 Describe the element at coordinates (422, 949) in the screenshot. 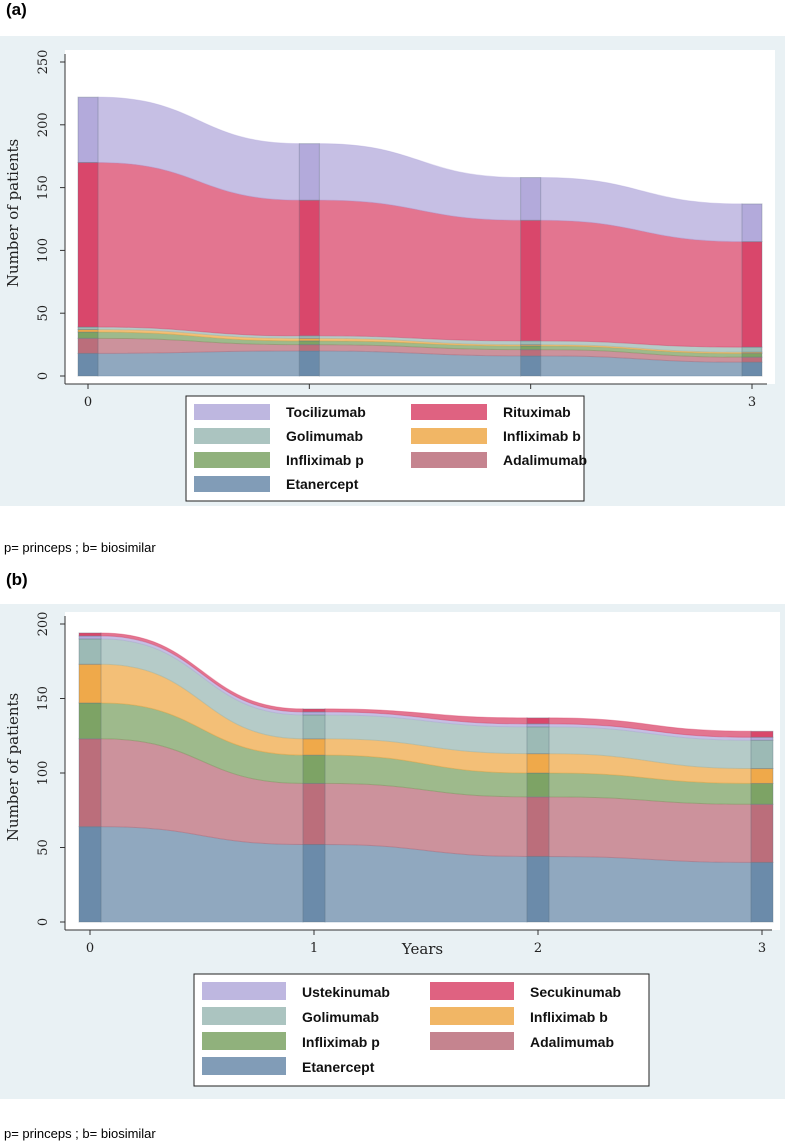

I see `x-axis-title: Years` at that location.